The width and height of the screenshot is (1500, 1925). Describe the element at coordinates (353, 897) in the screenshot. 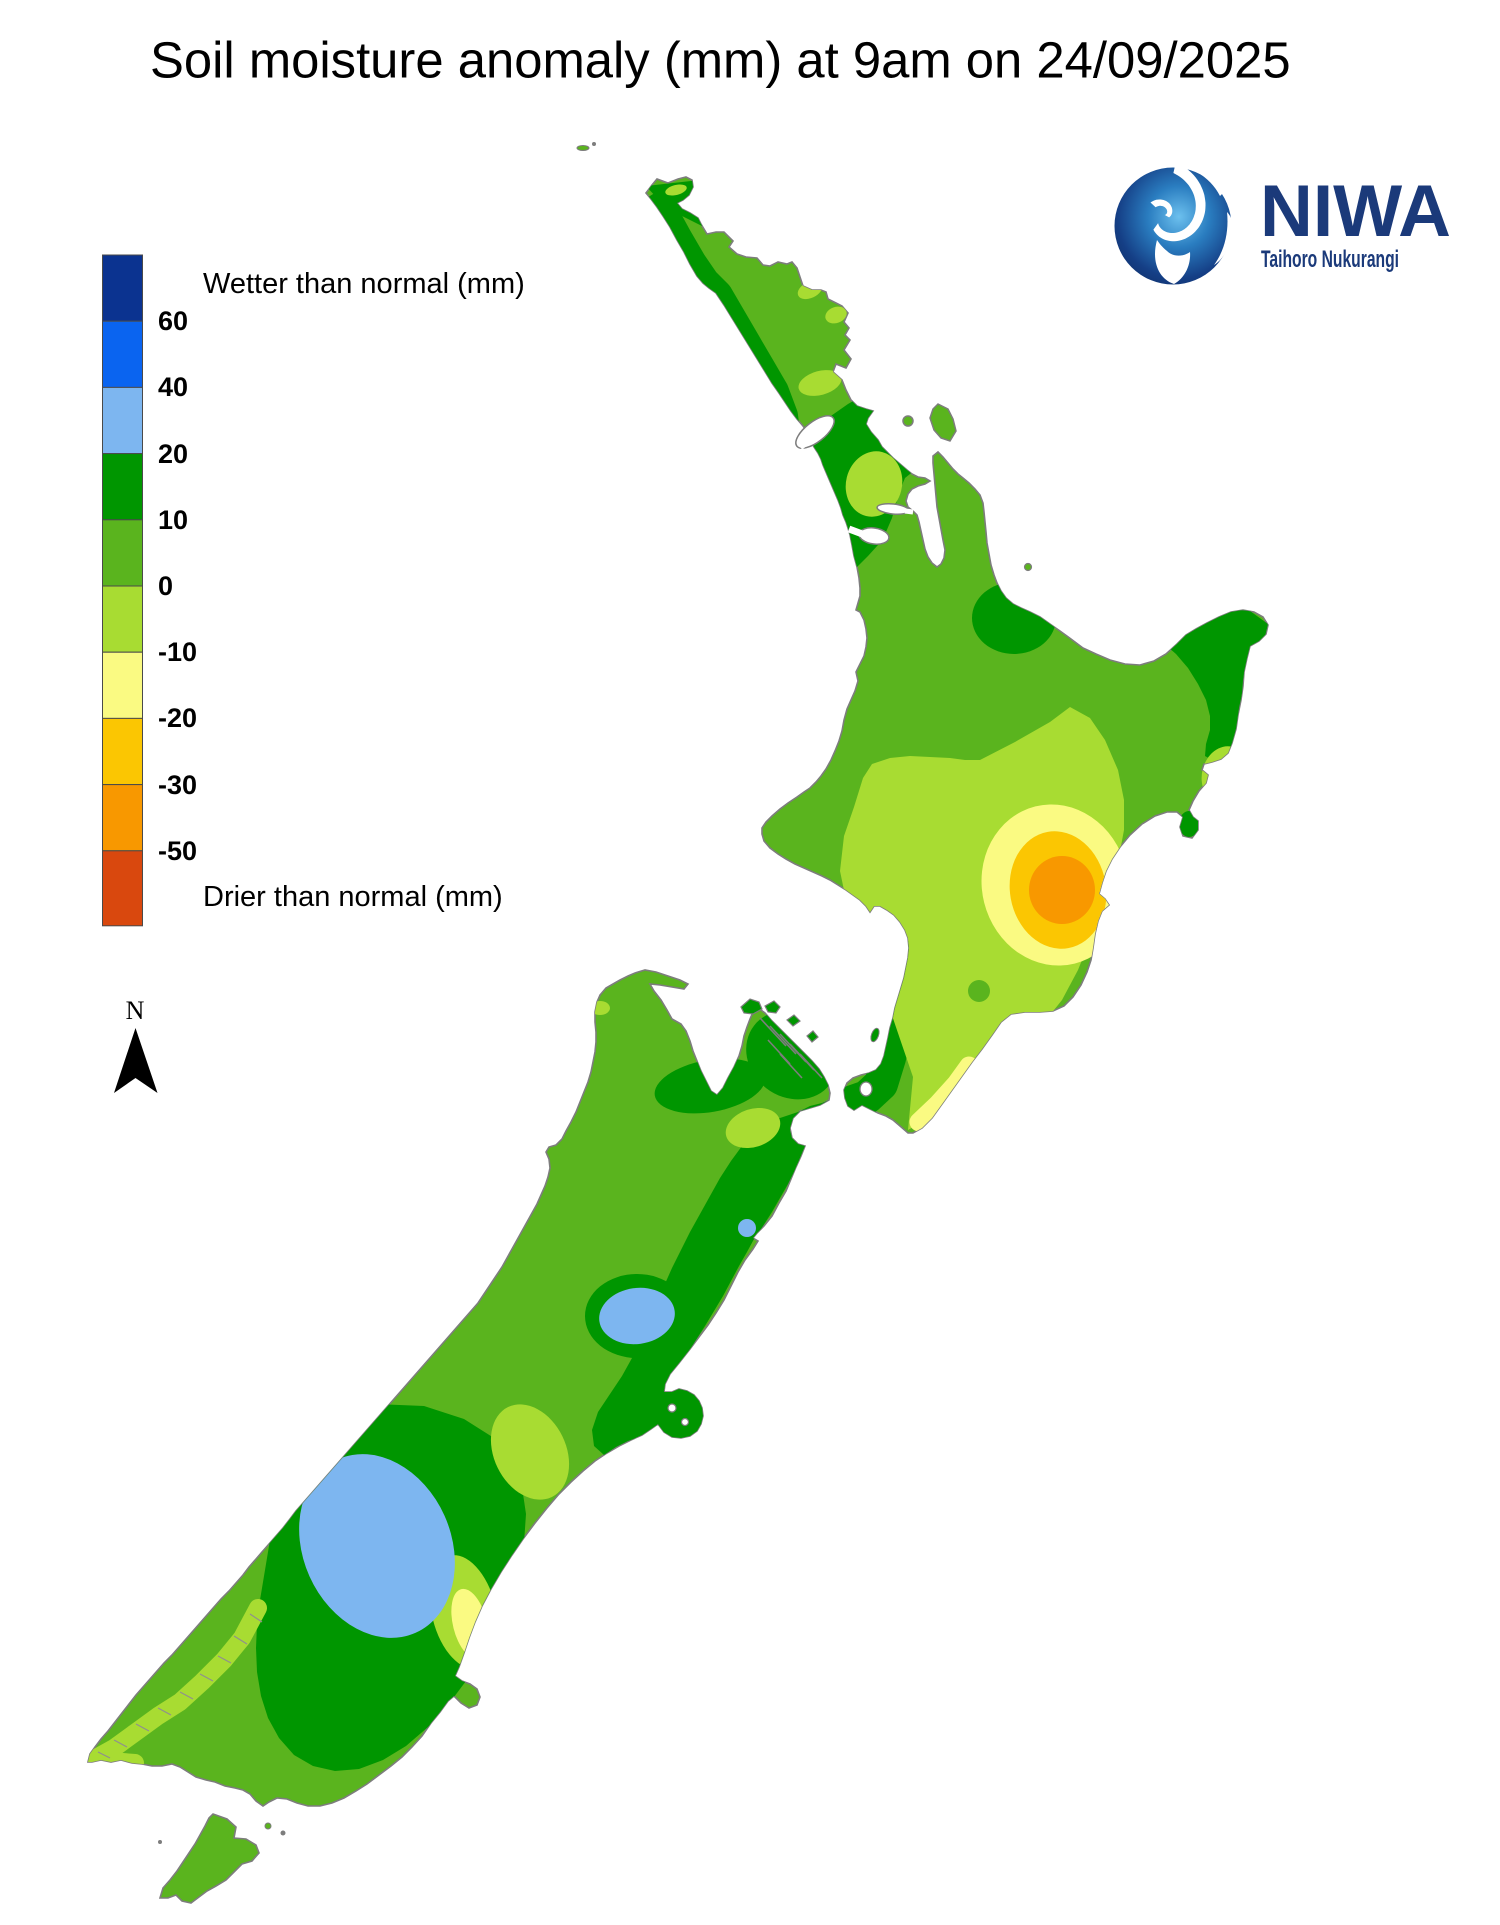

I see `svg-text: Drier than normal (mm)` at that location.